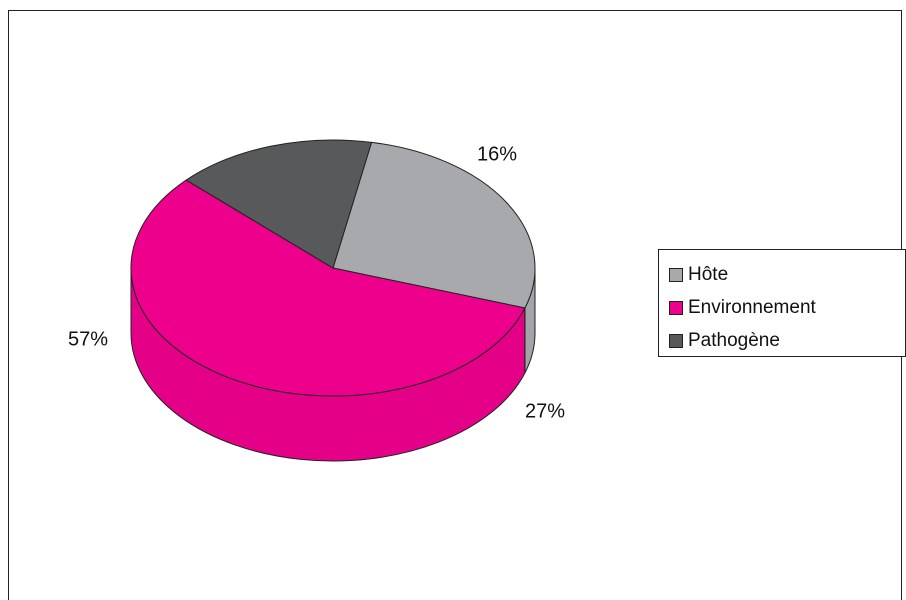 The height and width of the screenshot is (600, 906). Describe the element at coordinates (434, 225) in the screenshot. I see `pie-slice-hote` at that location.